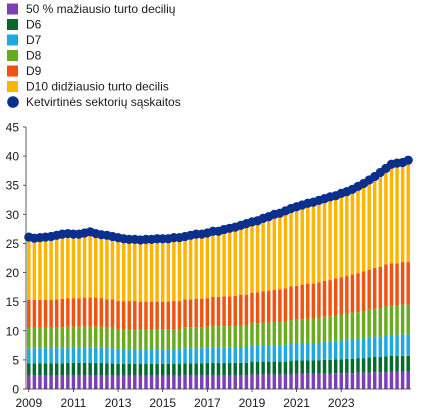 This screenshot has width=431, height=414. I want to click on y-tick-label: 5, so click(15, 360).